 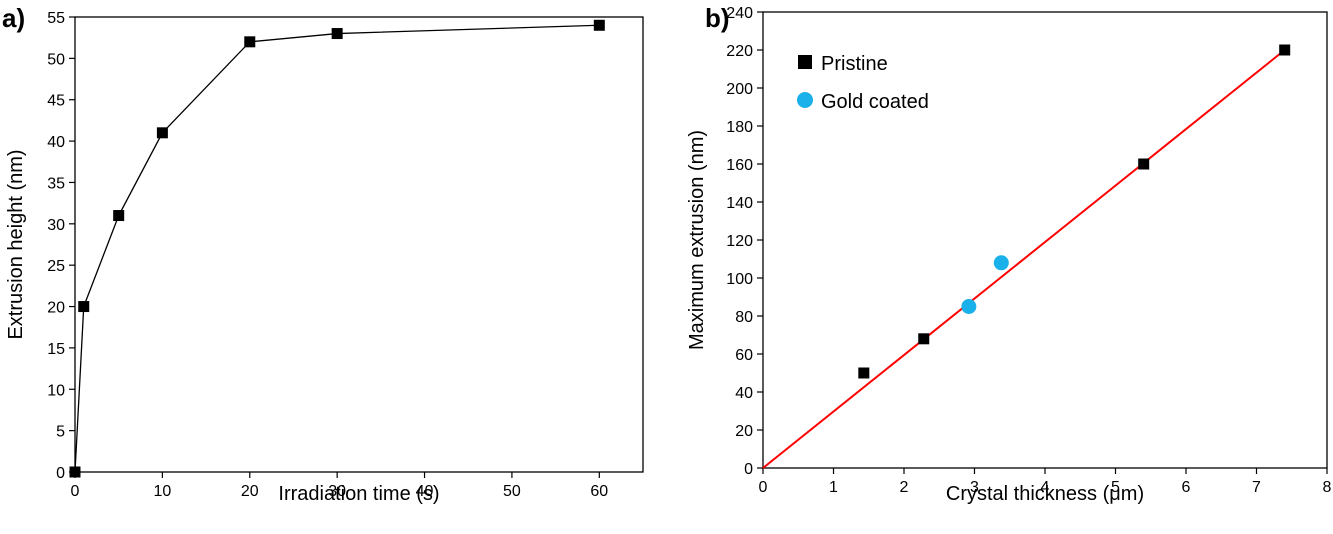 I want to click on x-tick-label: 30, so click(x=337, y=491).